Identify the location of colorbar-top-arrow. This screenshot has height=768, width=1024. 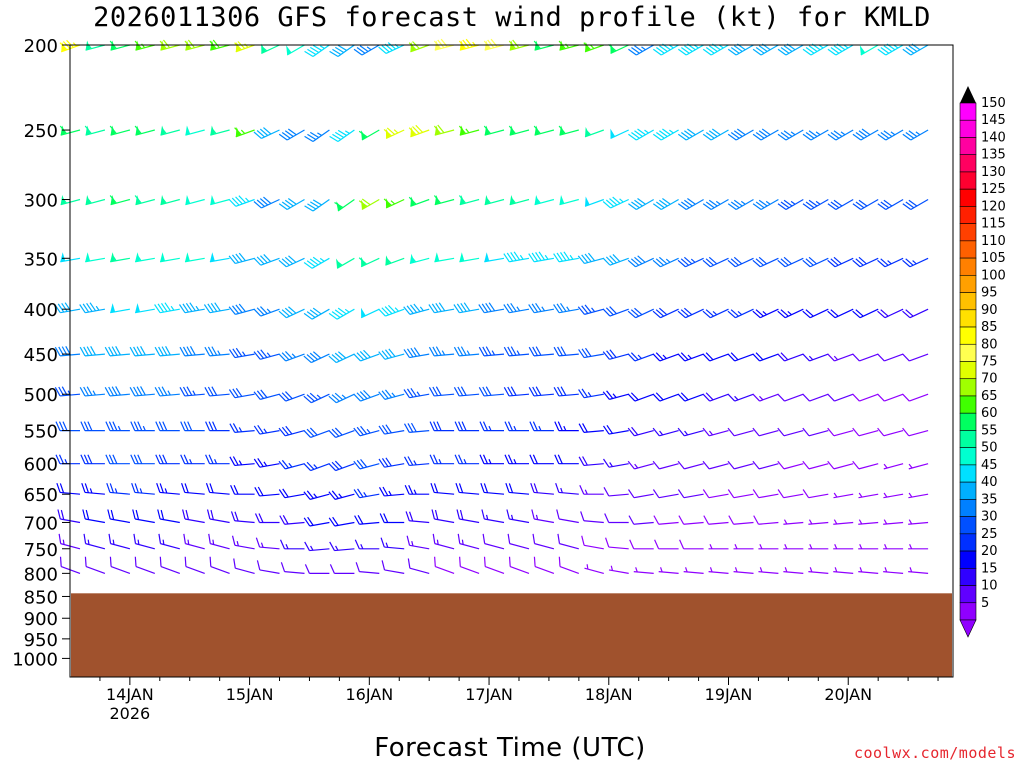
(968, 94).